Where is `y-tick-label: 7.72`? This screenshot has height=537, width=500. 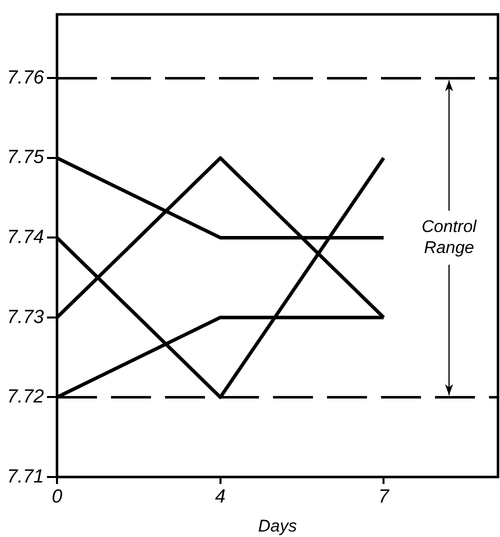
y-tick-label: 7.72 is located at coordinates (25, 397).